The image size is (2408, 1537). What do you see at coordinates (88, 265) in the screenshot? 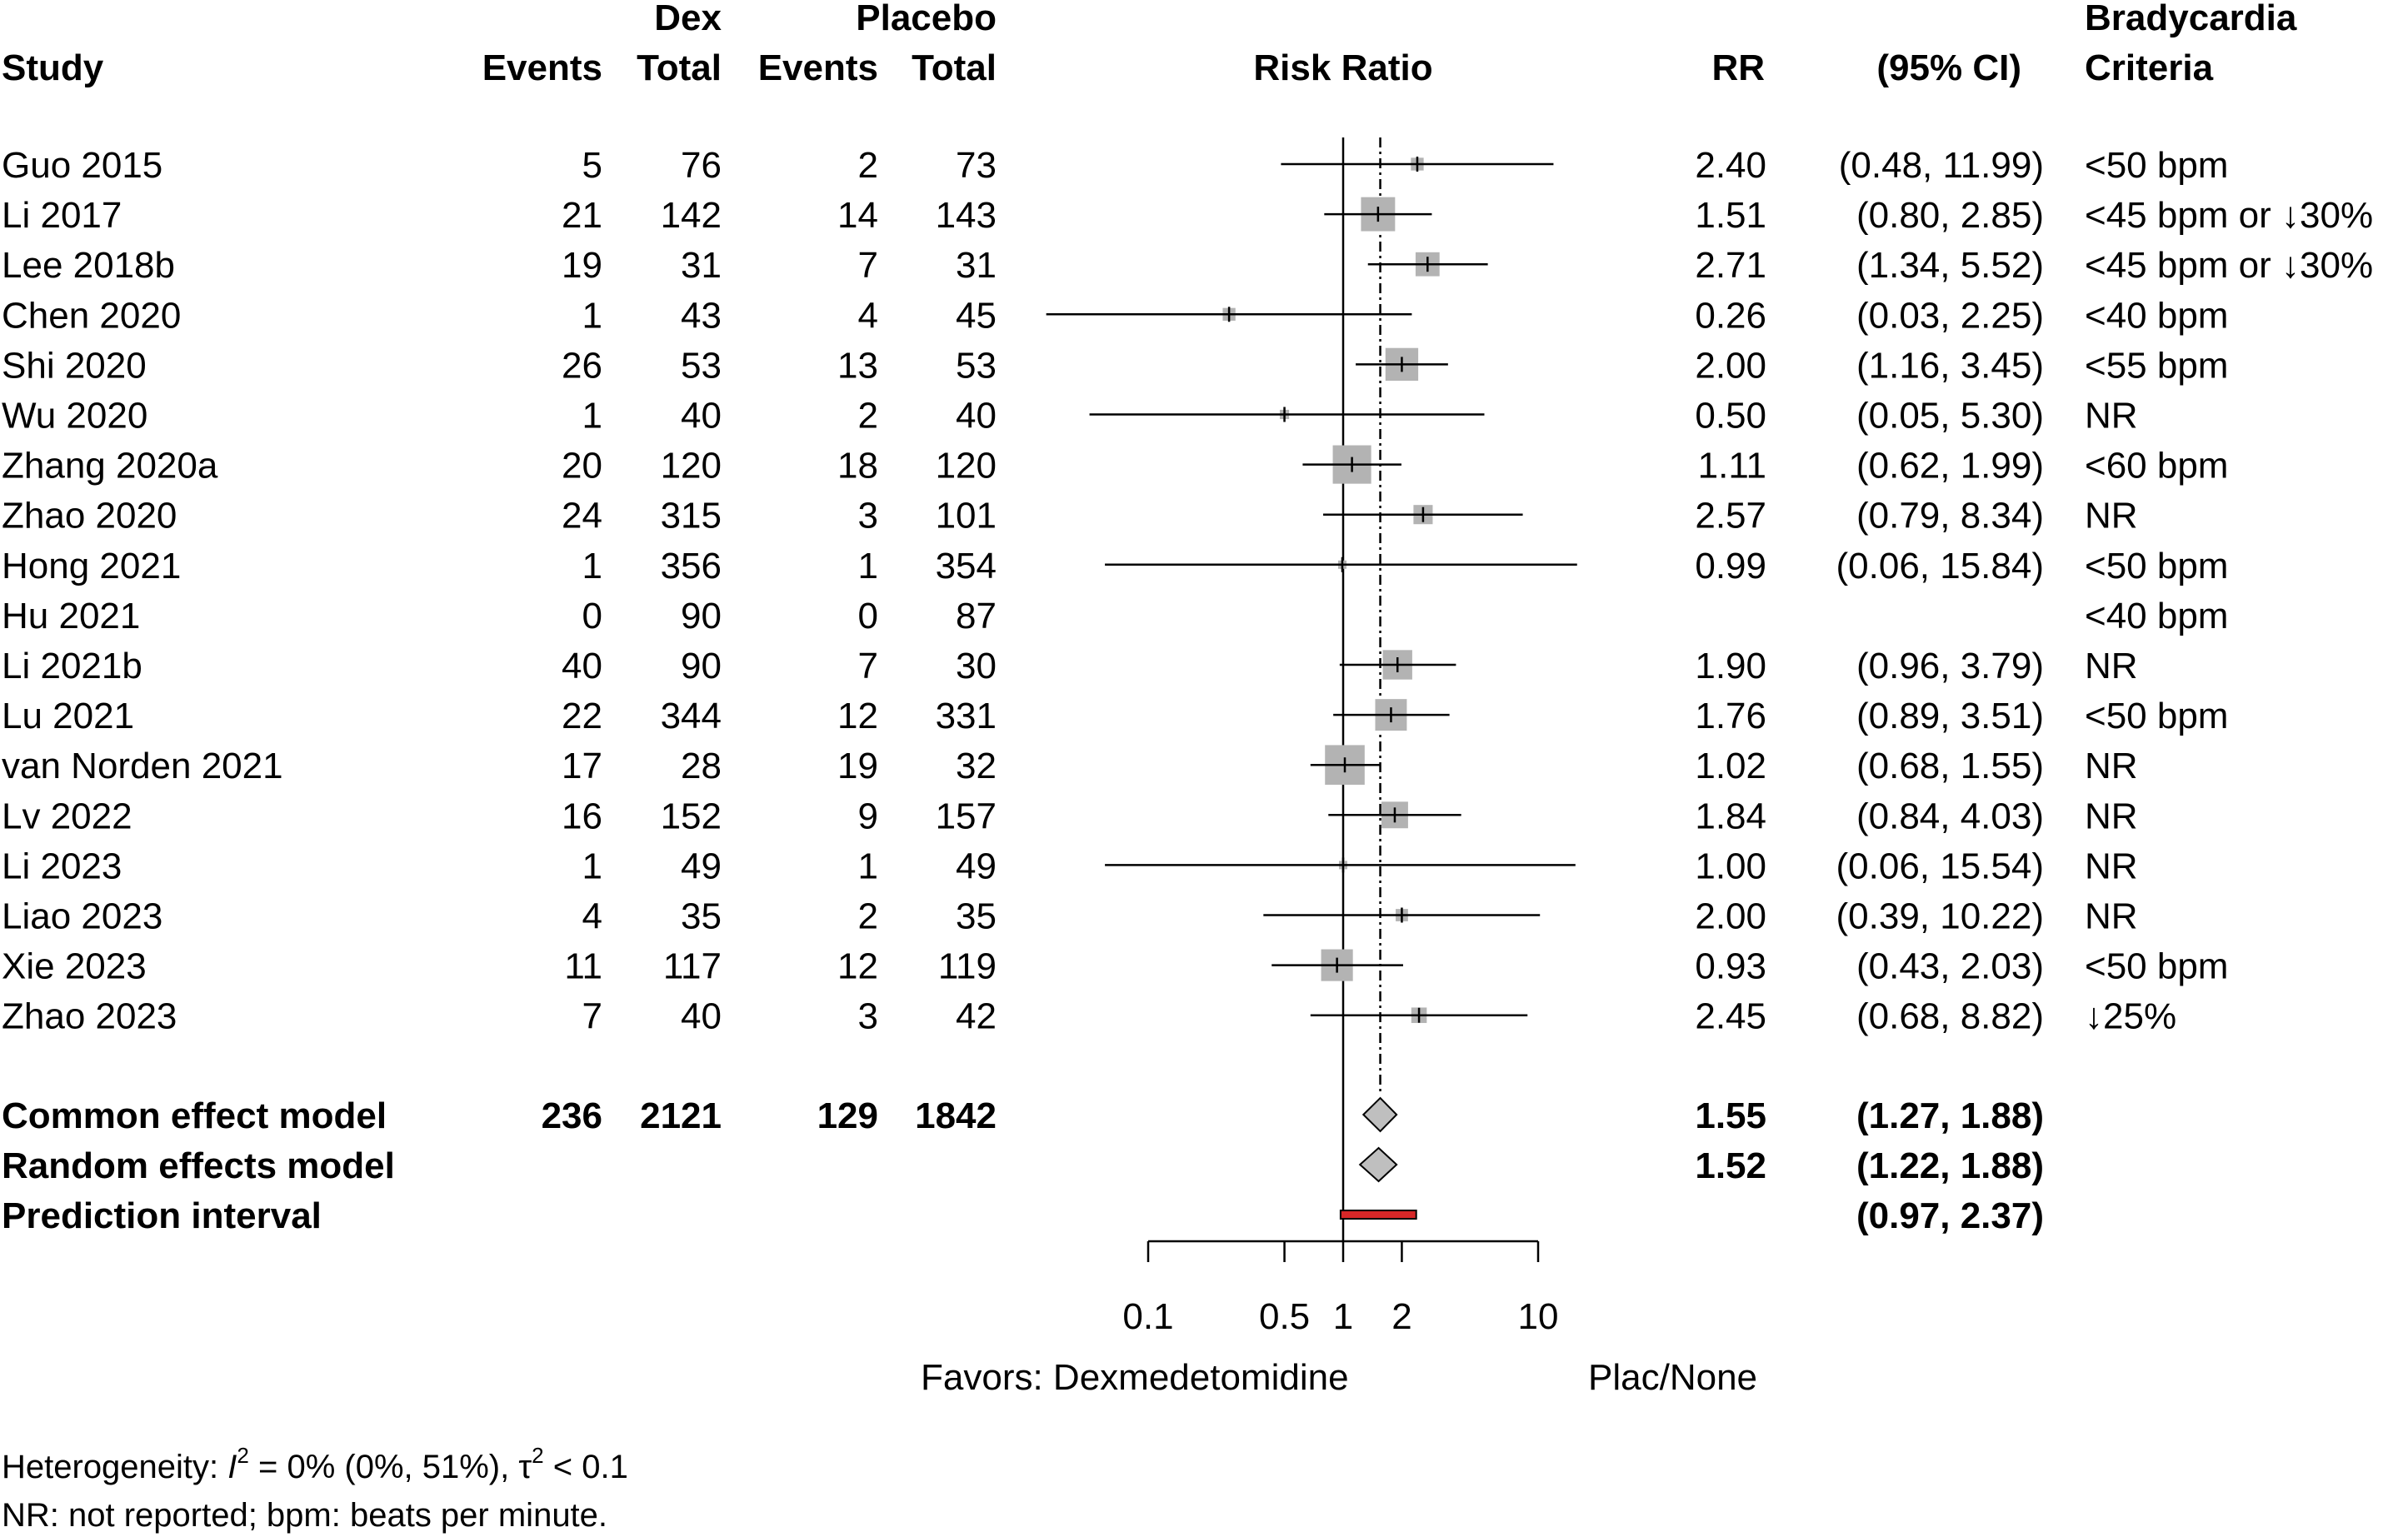
I see `row-label: Lee 2018b` at bounding box center [88, 265].